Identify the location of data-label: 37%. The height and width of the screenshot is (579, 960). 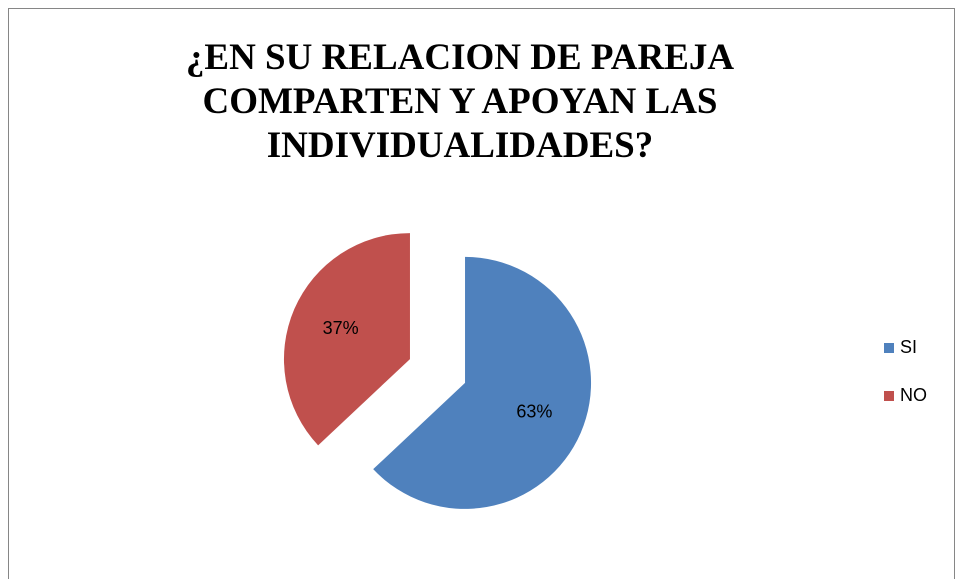
(341, 328).